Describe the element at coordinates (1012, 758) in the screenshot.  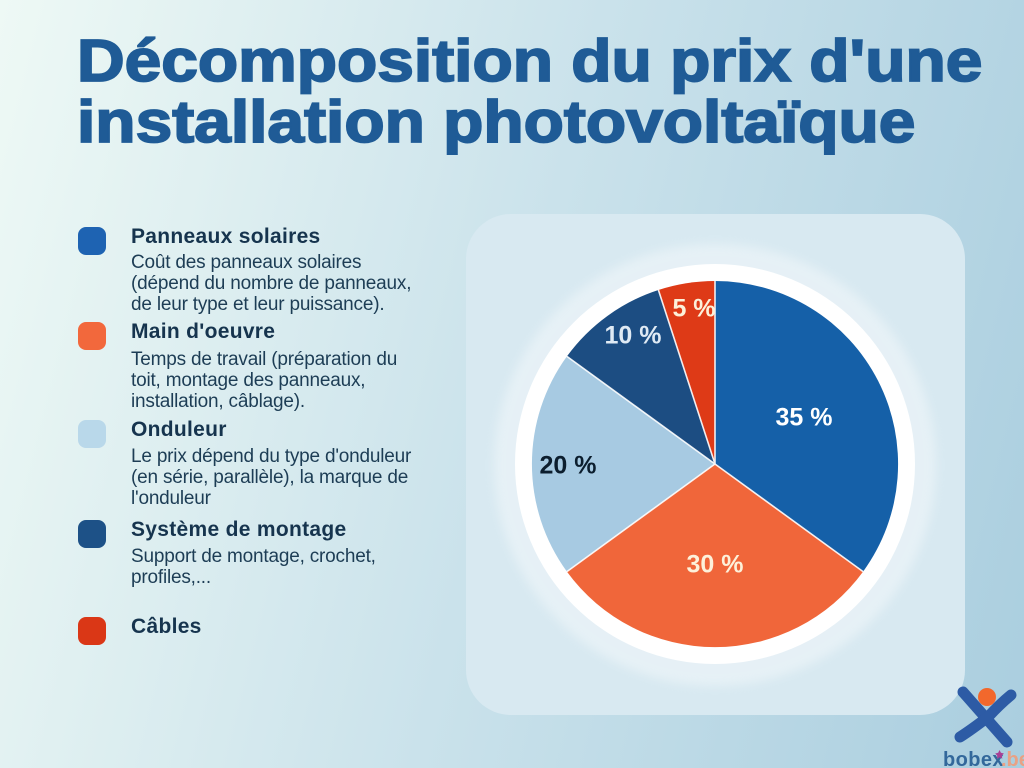
I see `svg-text: .be` at that location.